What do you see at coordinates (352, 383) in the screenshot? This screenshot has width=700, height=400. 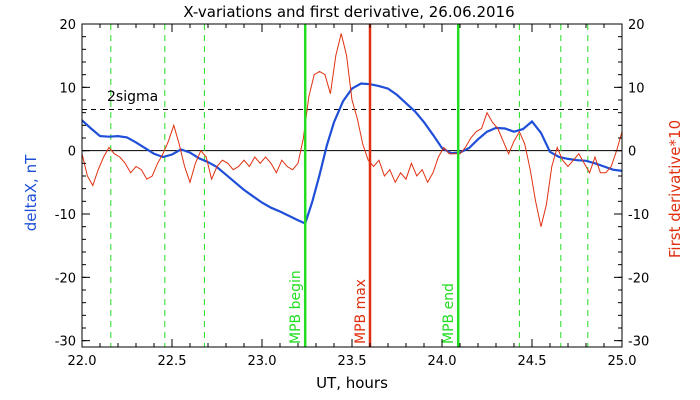 I see `x-axis-title: UT, hours` at bounding box center [352, 383].